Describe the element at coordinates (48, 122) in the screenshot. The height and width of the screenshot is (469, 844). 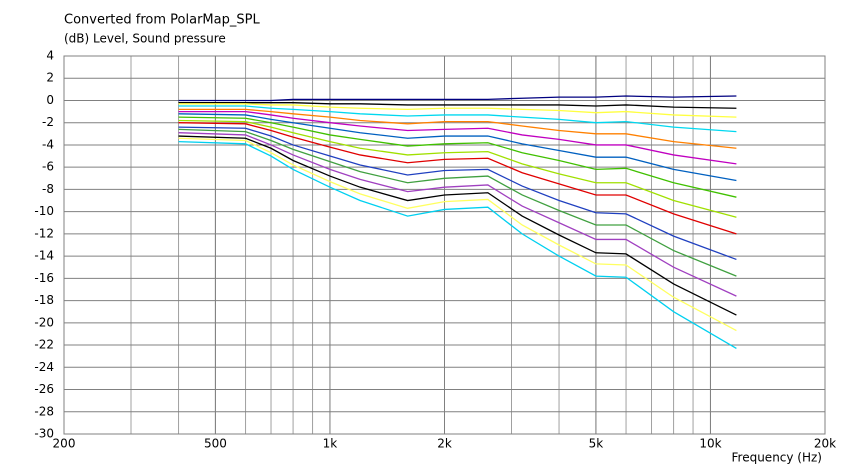
I see `y-tick-label: -2` at that location.